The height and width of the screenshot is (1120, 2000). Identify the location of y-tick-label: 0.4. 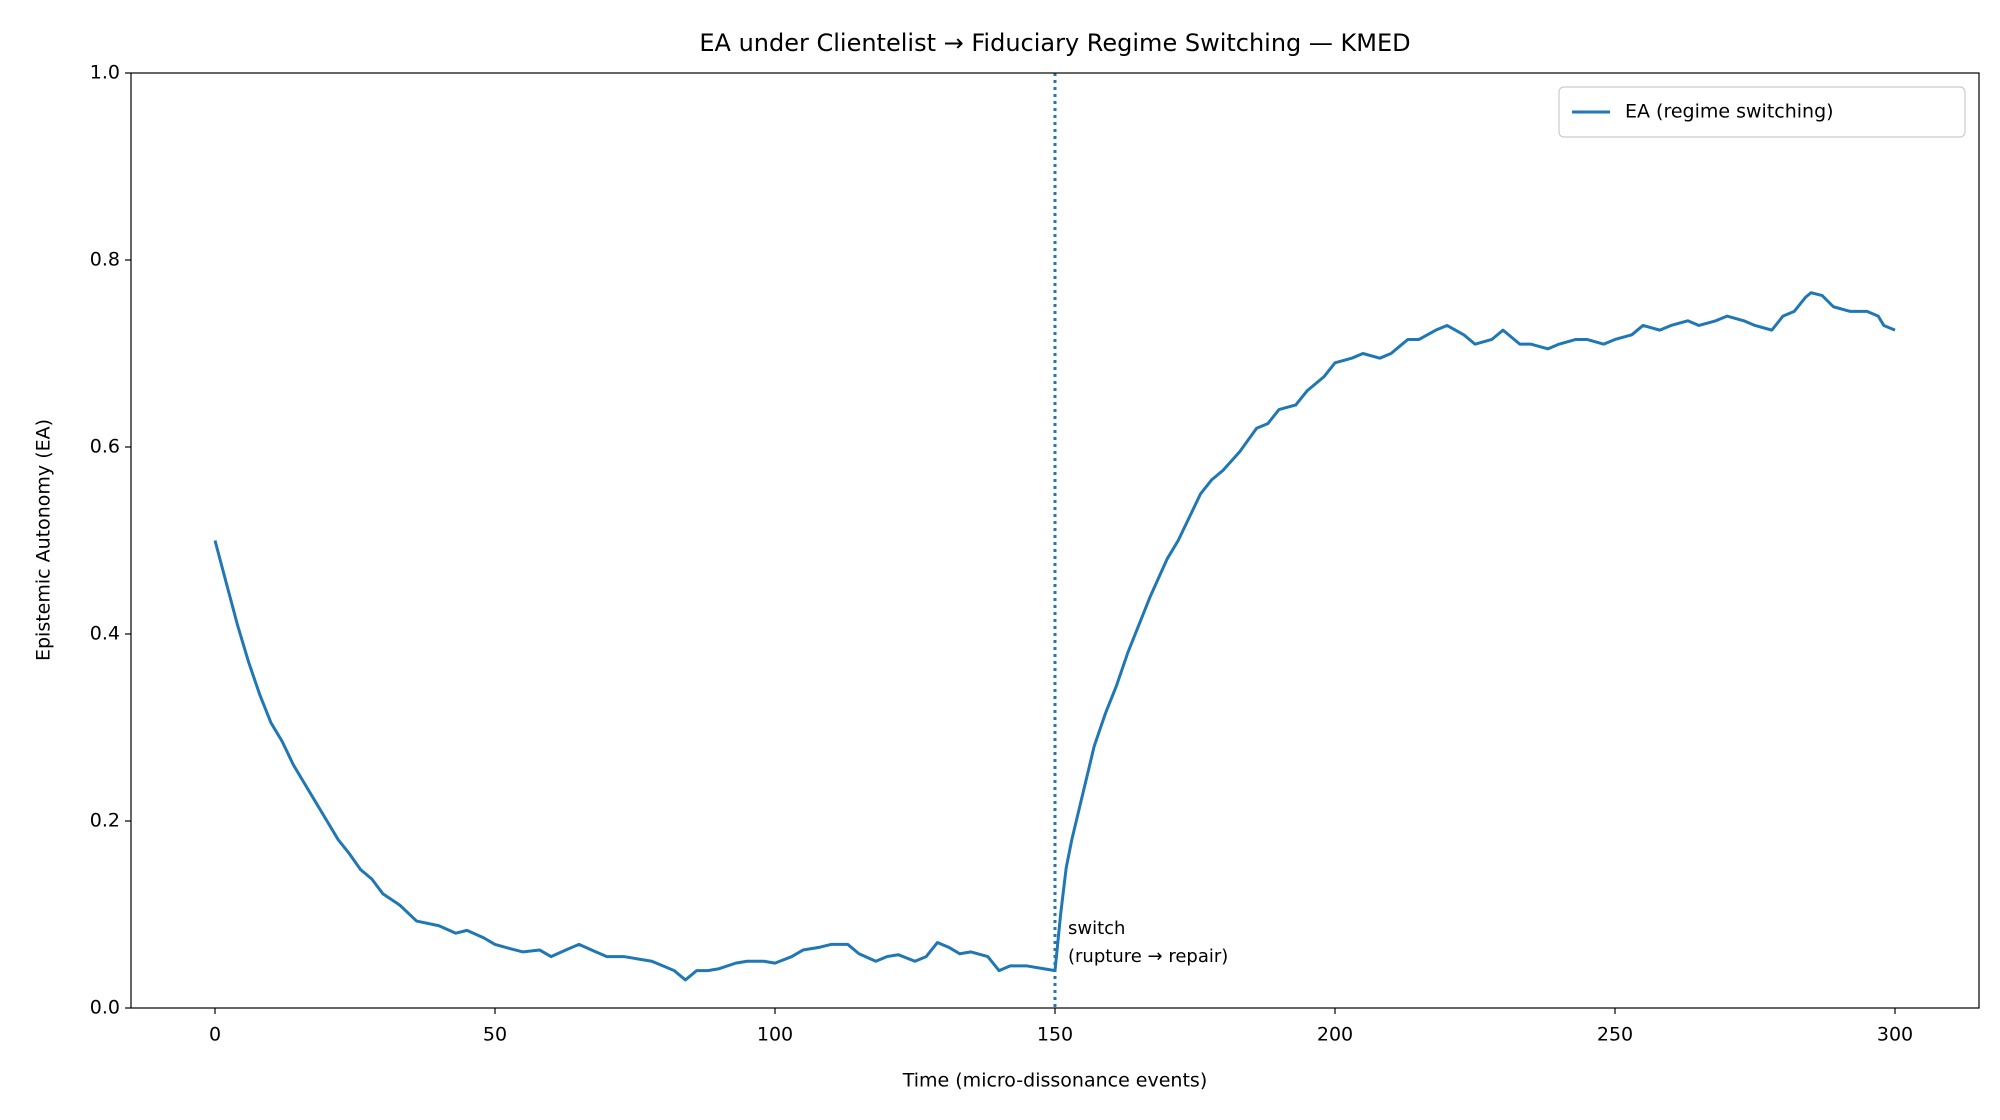
(105, 634).